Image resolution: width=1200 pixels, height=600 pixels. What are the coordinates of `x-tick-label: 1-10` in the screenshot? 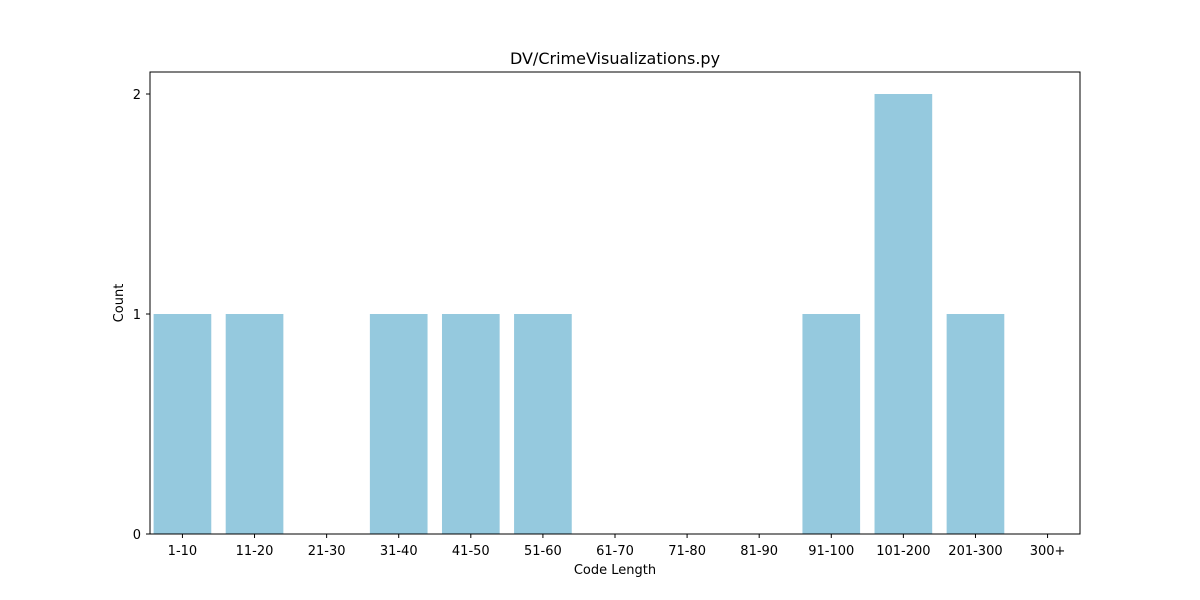 It's located at (183, 551).